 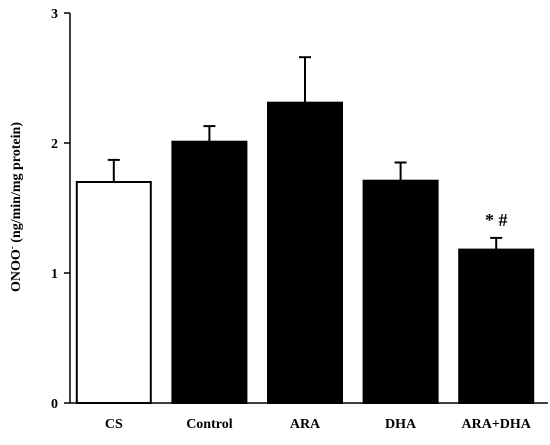 I want to click on y-axis-label-superscript: -, so click(x=12, y=247).